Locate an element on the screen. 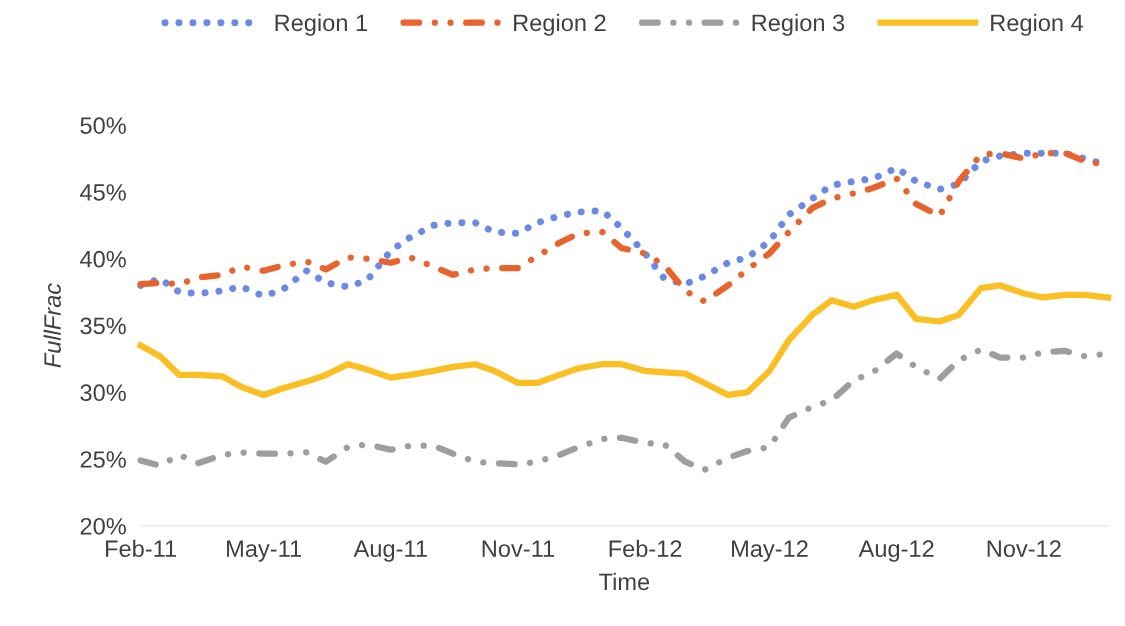 Image resolution: width=1125 pixels, height=626 pixels. x-tick-label: Feb-12 is located at coordinates (645, 548).